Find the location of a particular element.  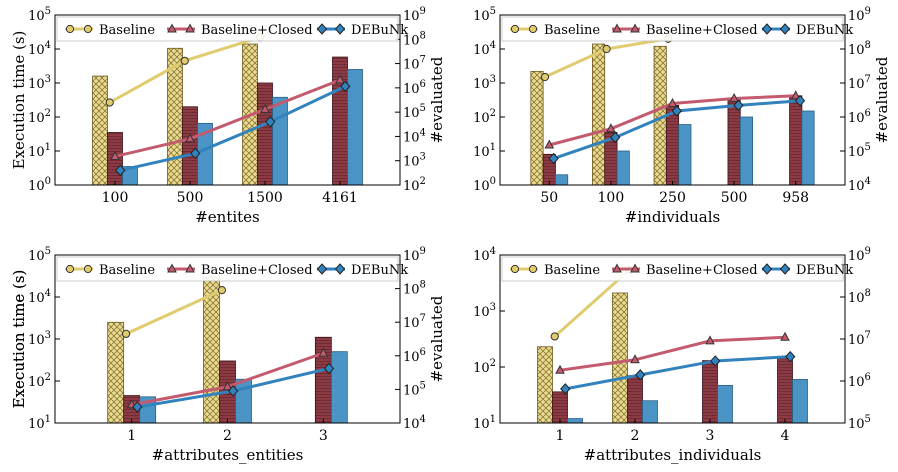

x-tick-label: 2 is located at coordinates (227, 436).